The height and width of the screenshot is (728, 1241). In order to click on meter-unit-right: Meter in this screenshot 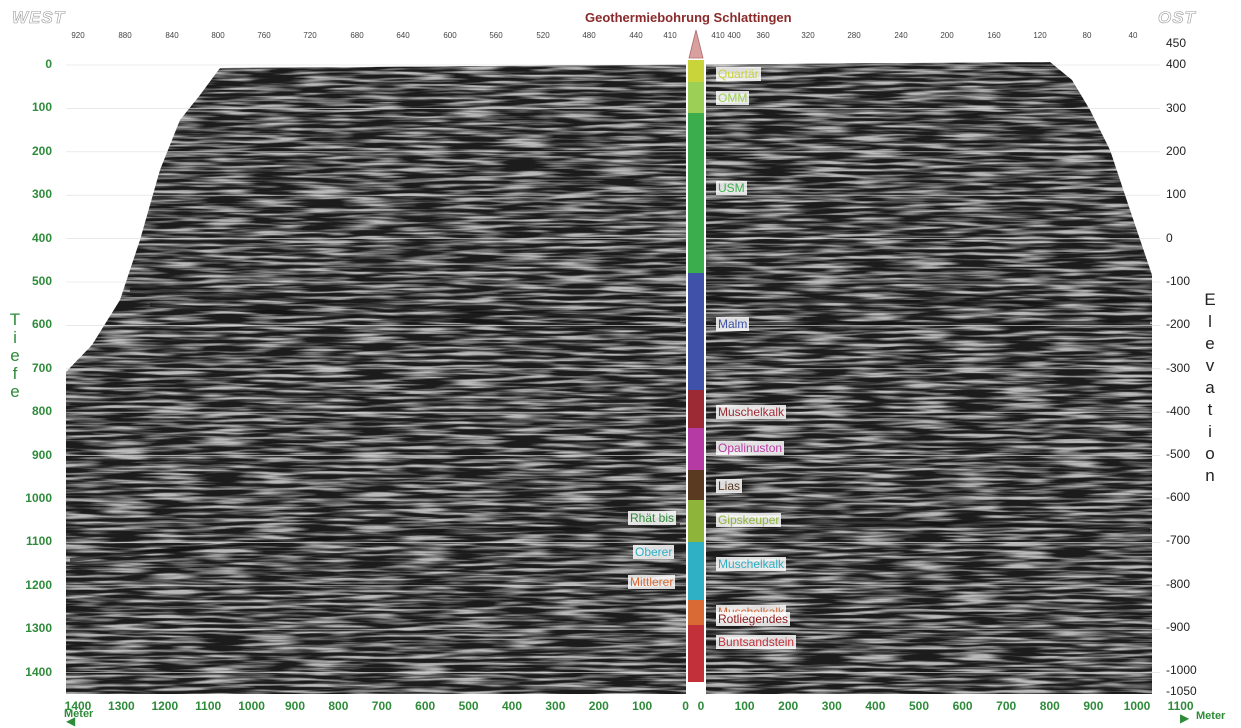, I will do `click(1211, 716)`.